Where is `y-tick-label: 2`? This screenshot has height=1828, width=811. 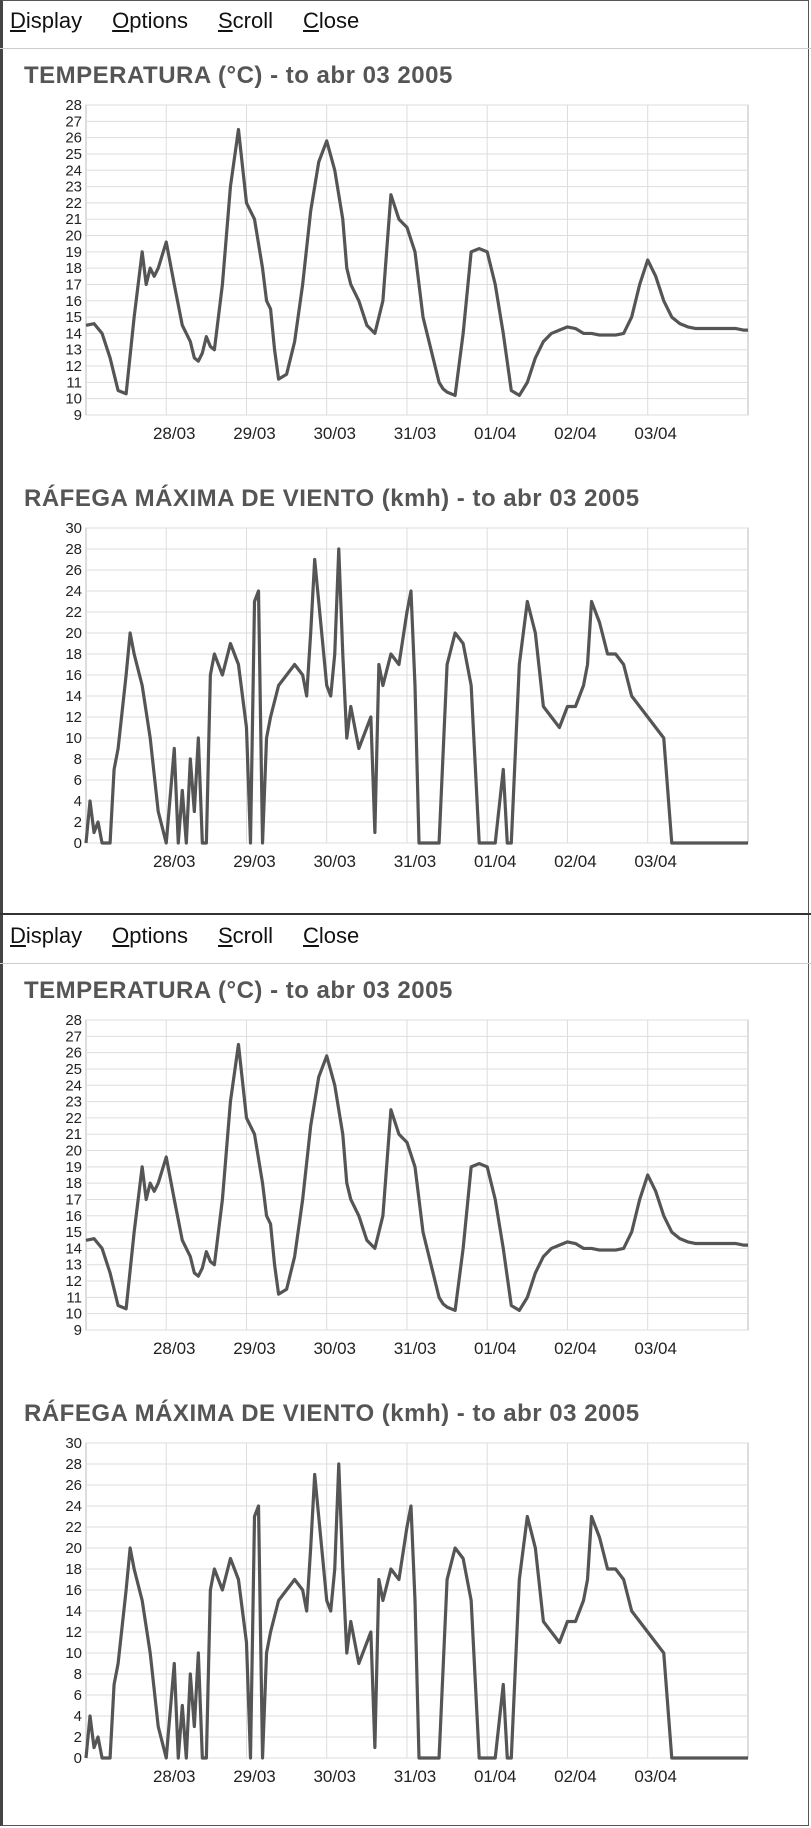 y-tick-label: 2 is located at coordinates (78, 822).